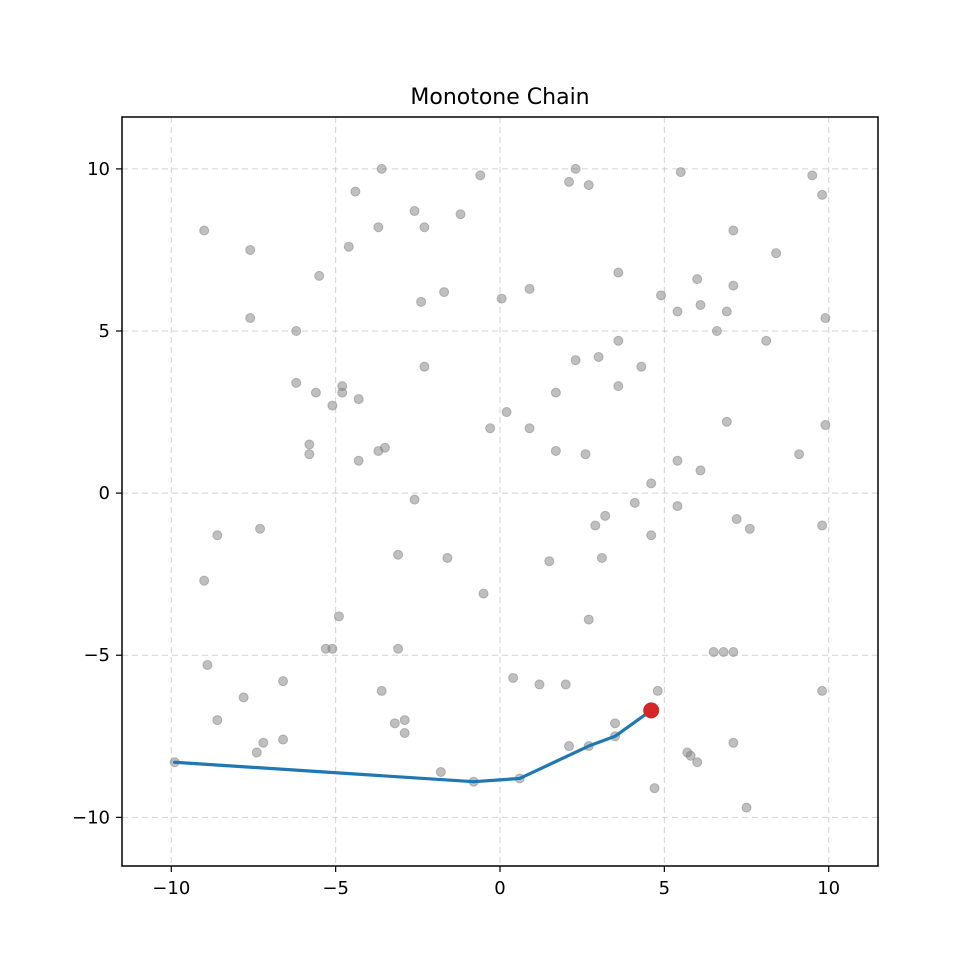 Image resolution: width=975 pixels, height=975 pixels. Describe the element at coordinates (412, 746) in the screenshot. I see `hull-chain-line` at that location.